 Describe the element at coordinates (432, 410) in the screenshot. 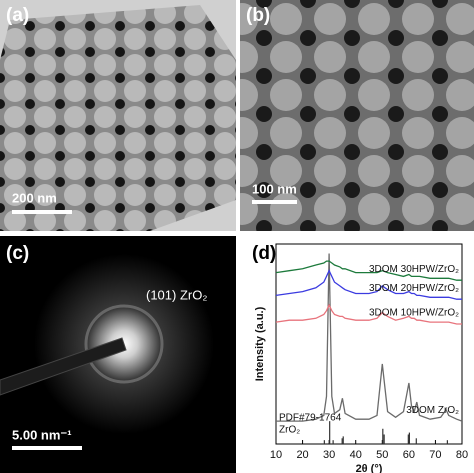

I see `series-label: 3DOM ZrO₂` at that location.